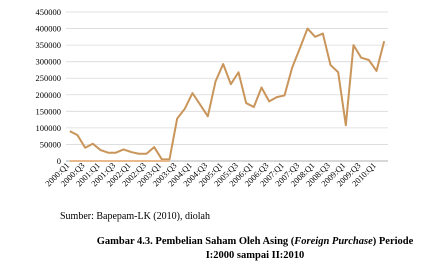 Image resolution: width=428 pixels, height=278 pixels. I want to click on y-tick-label: 300000, so click(49, 62).